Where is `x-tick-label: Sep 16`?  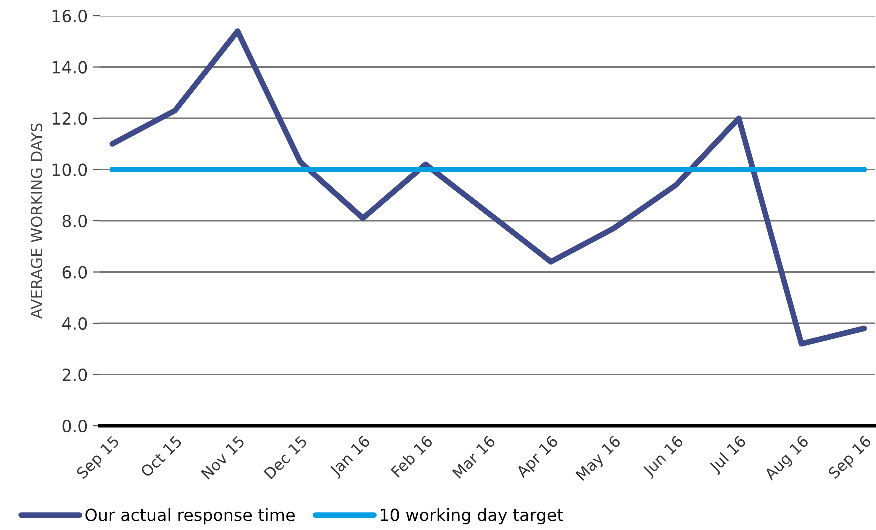
x-tick-label: Sep 16 is located at coordinates (851, 458).